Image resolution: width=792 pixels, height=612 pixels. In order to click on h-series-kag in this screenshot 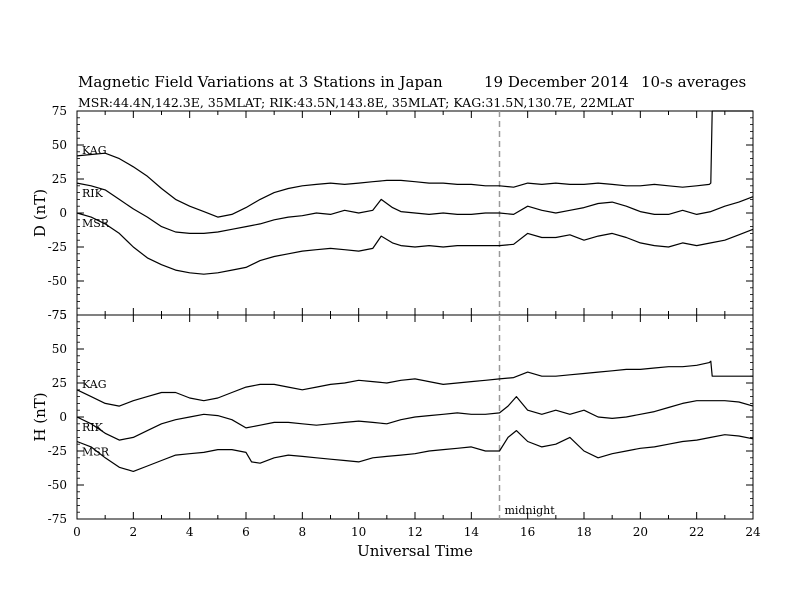, I will do `click(414, 383)`.